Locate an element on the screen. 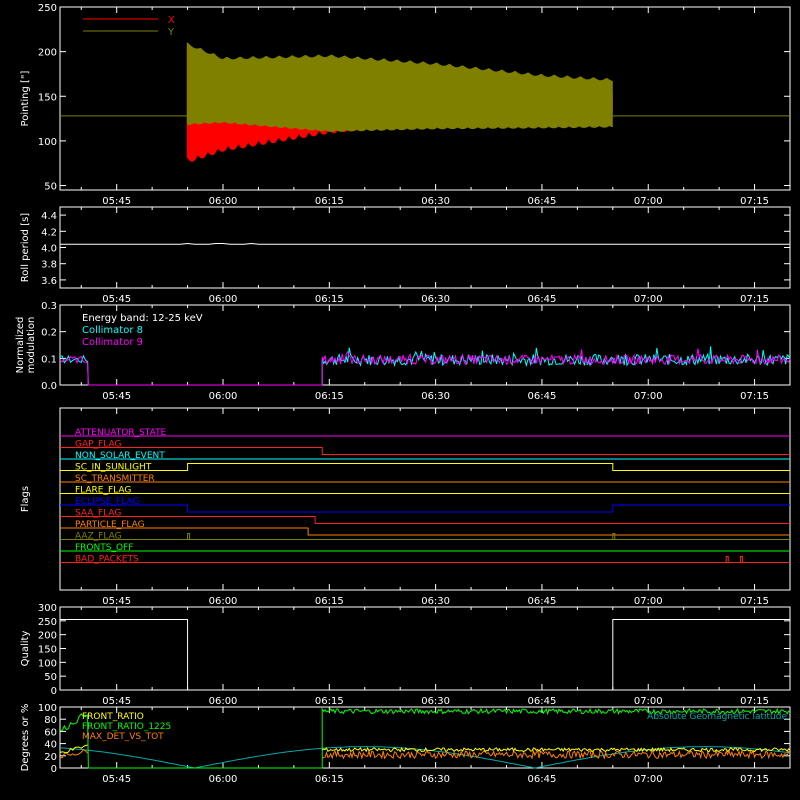 Image resolution: width=800 pixels, height=800 pixels. flag-label: FRONTS_OFF is located at coordinates (104, 548).